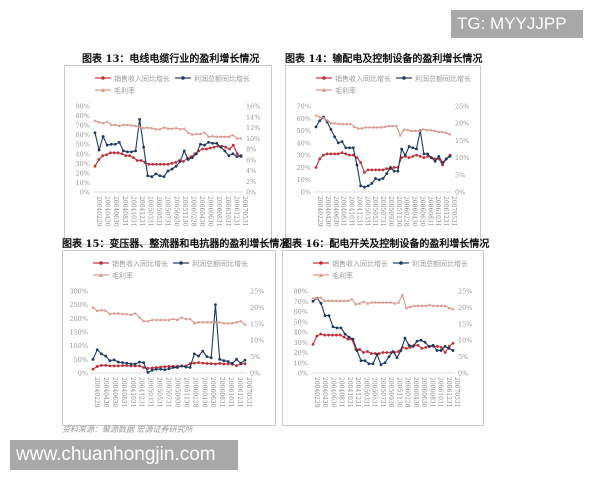 The image size is (600, 480). What do you see at coordinates (253, 117) in the screenshot?
I see `svg-text: 14%` at bounding box center [253, 117].